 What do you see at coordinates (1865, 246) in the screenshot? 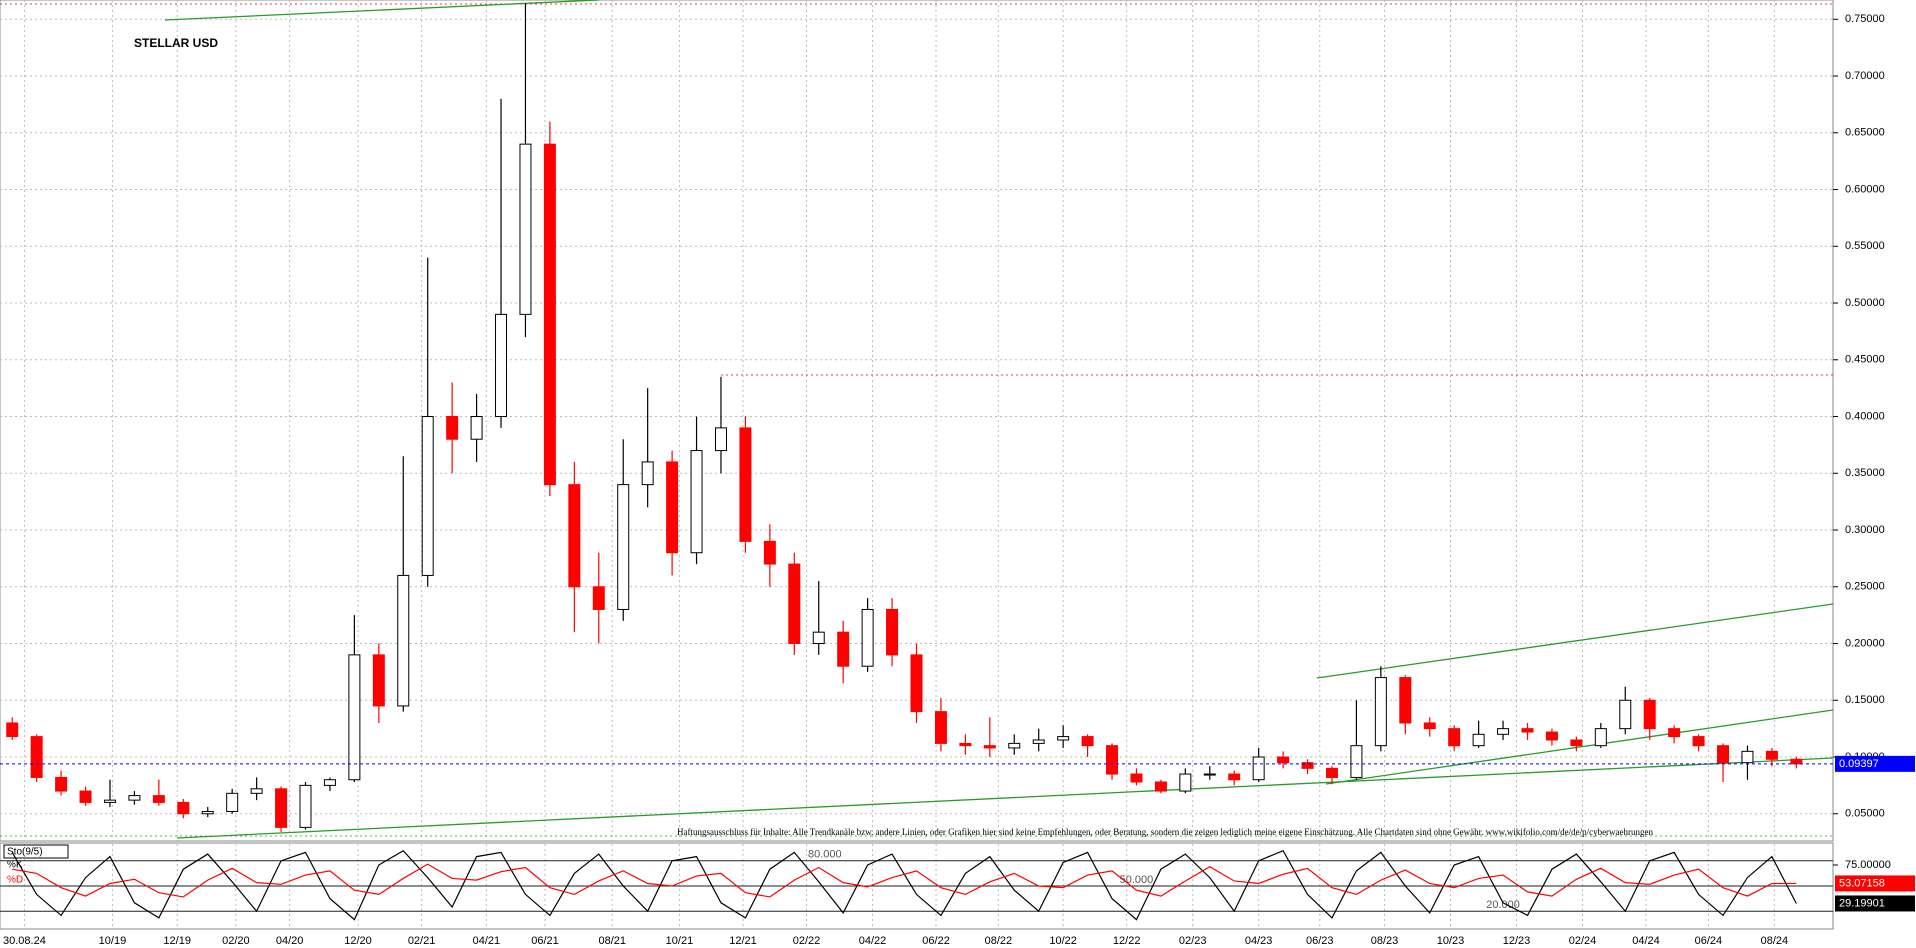
I see `y-tick-label: 0.55000` at bounding box center [1865, 246].